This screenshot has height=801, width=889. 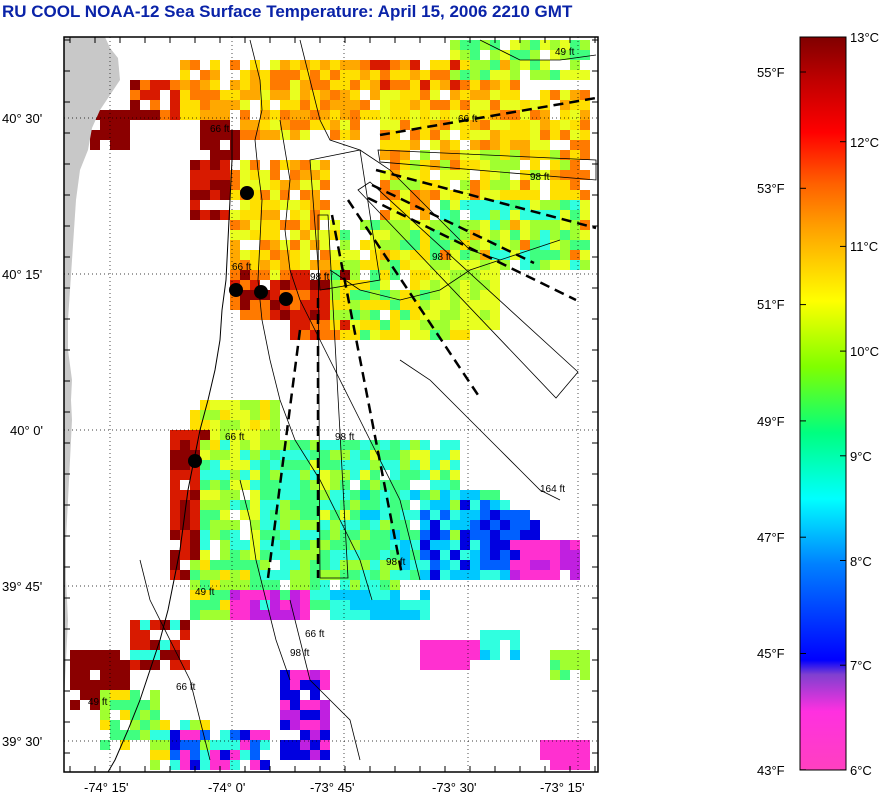 What do you see at coordinates (22, 586) in the screenshot?
I see `lat-label: 39° 45'` at bounding box center [22, 586].